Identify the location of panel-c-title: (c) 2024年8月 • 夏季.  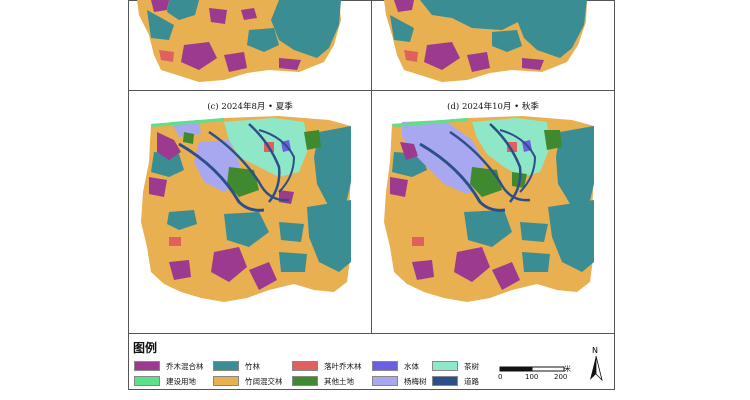
(250, 107).